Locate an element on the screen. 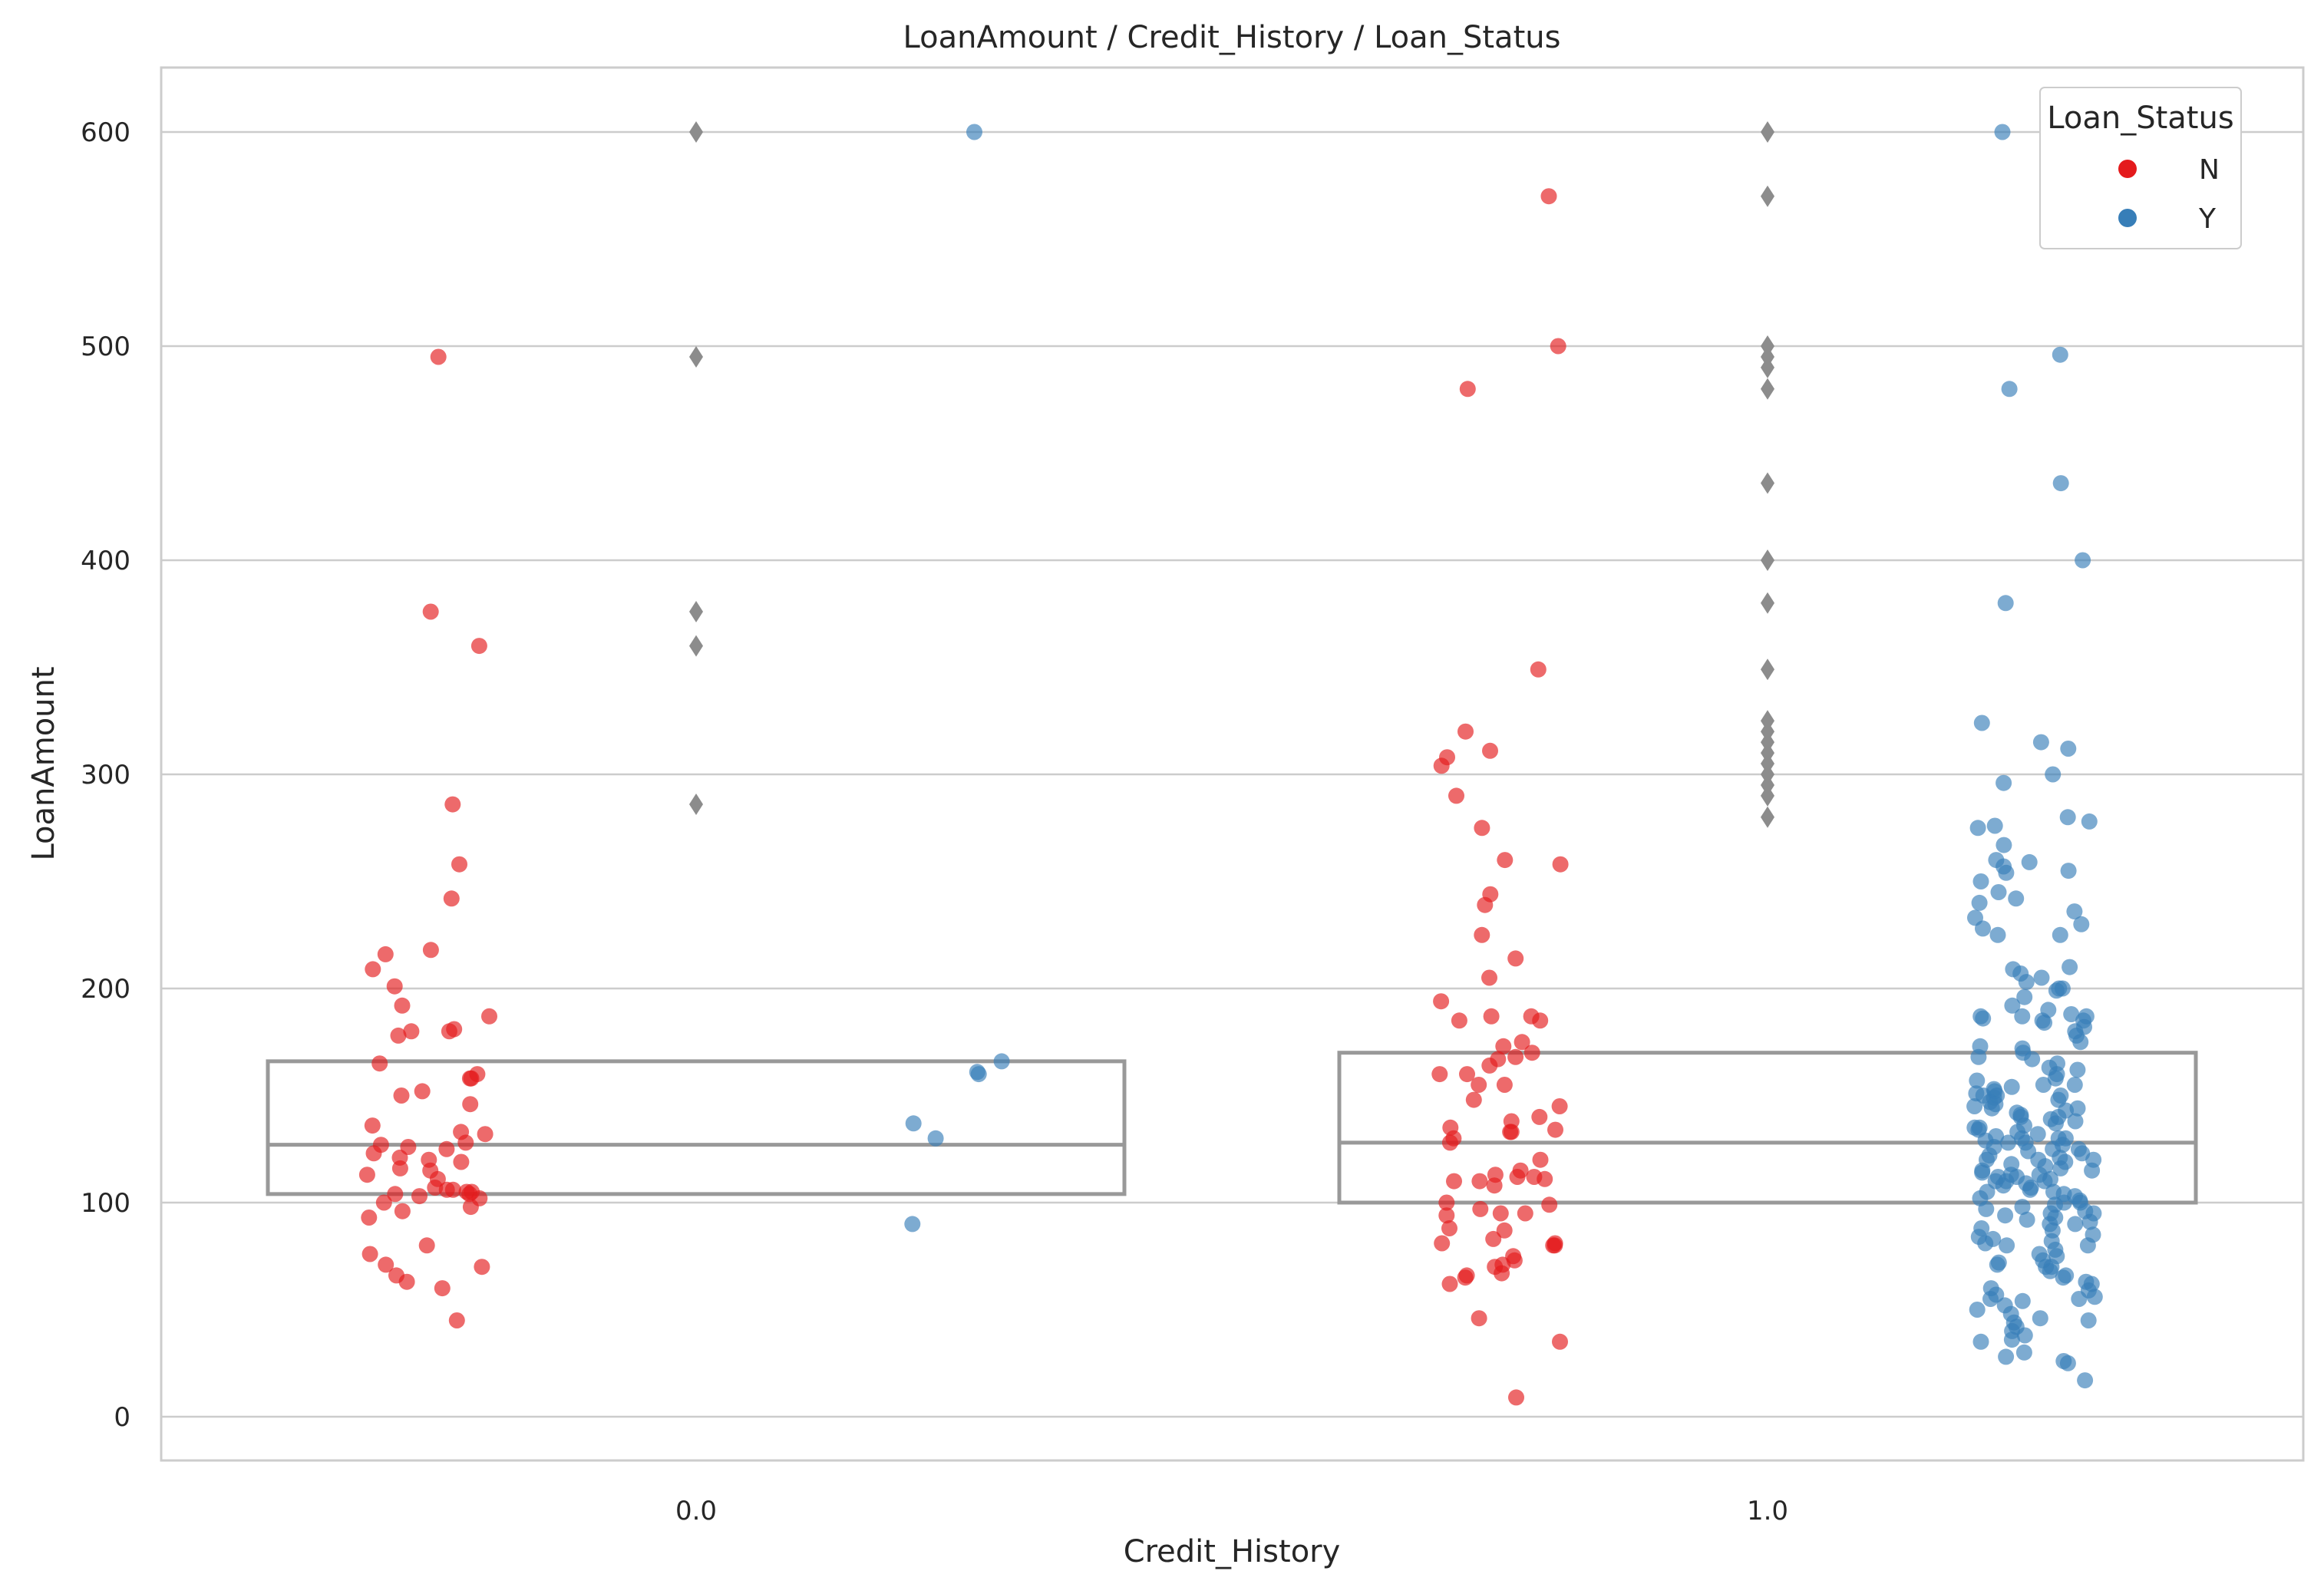  x-tick-label: 0.0 is located at coordinates (696, 1511).